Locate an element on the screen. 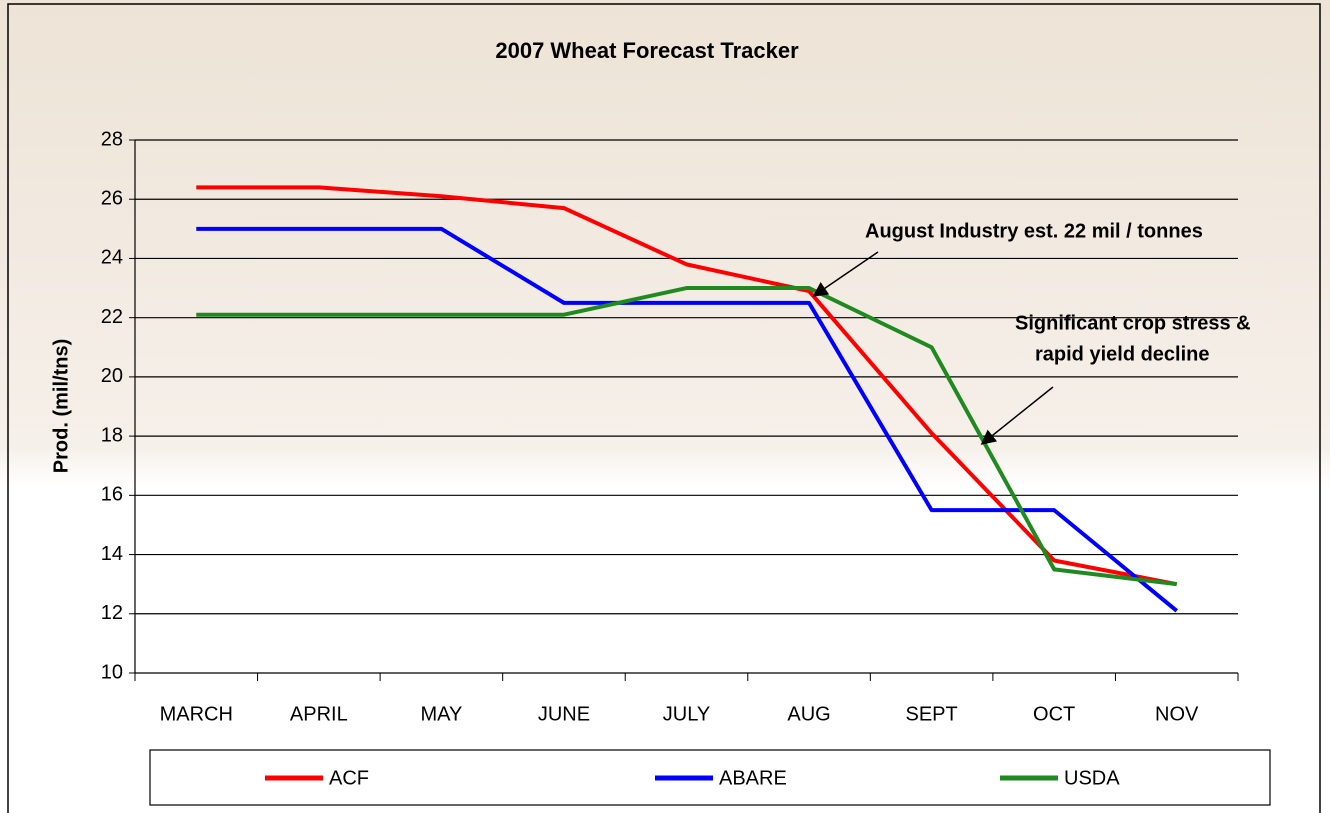  y-tick-label: 22 is located at coordinates (112, 317).